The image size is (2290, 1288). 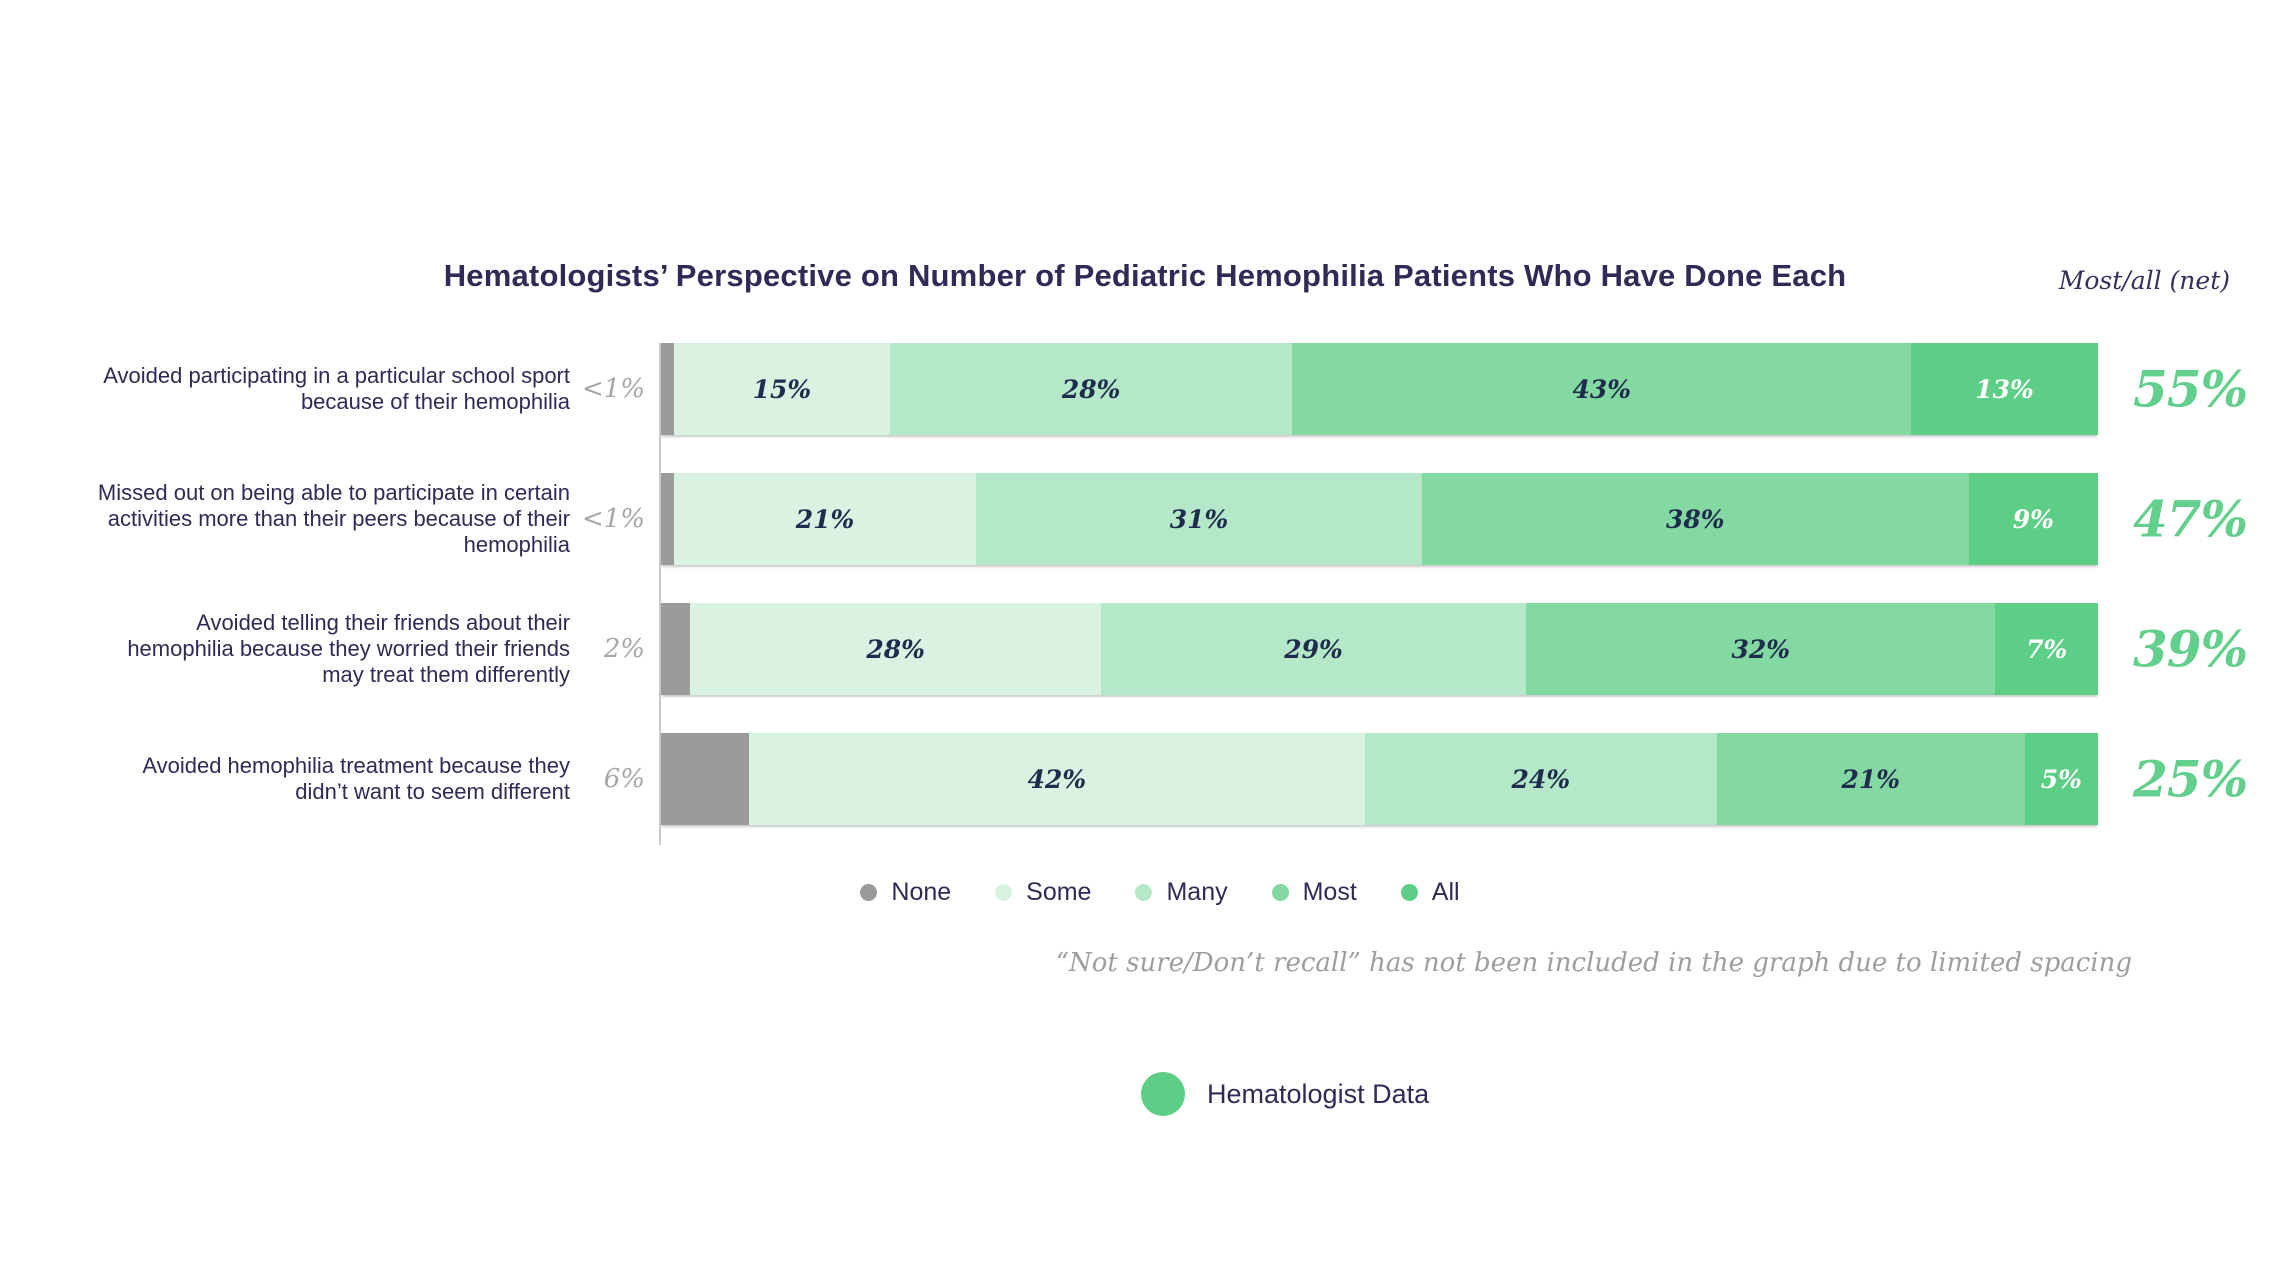 What do you see at coordinates (2190, 779) in the screenshot?
I see `net-value: 25%` at bounding box center [2190, 779].